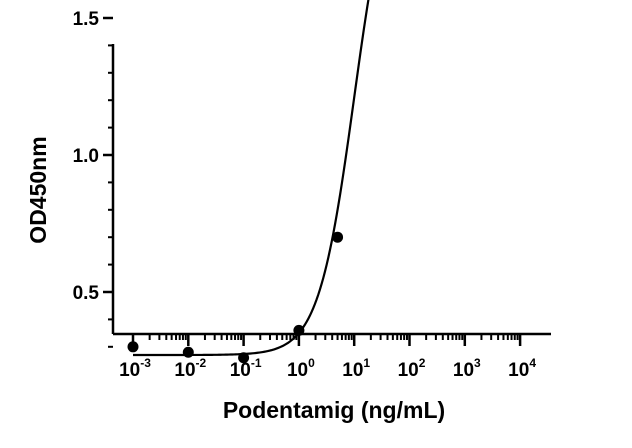 This screenshot has height=448, width=632. I want to click on x-tick-label: 10⁻³, so click(135, 368).